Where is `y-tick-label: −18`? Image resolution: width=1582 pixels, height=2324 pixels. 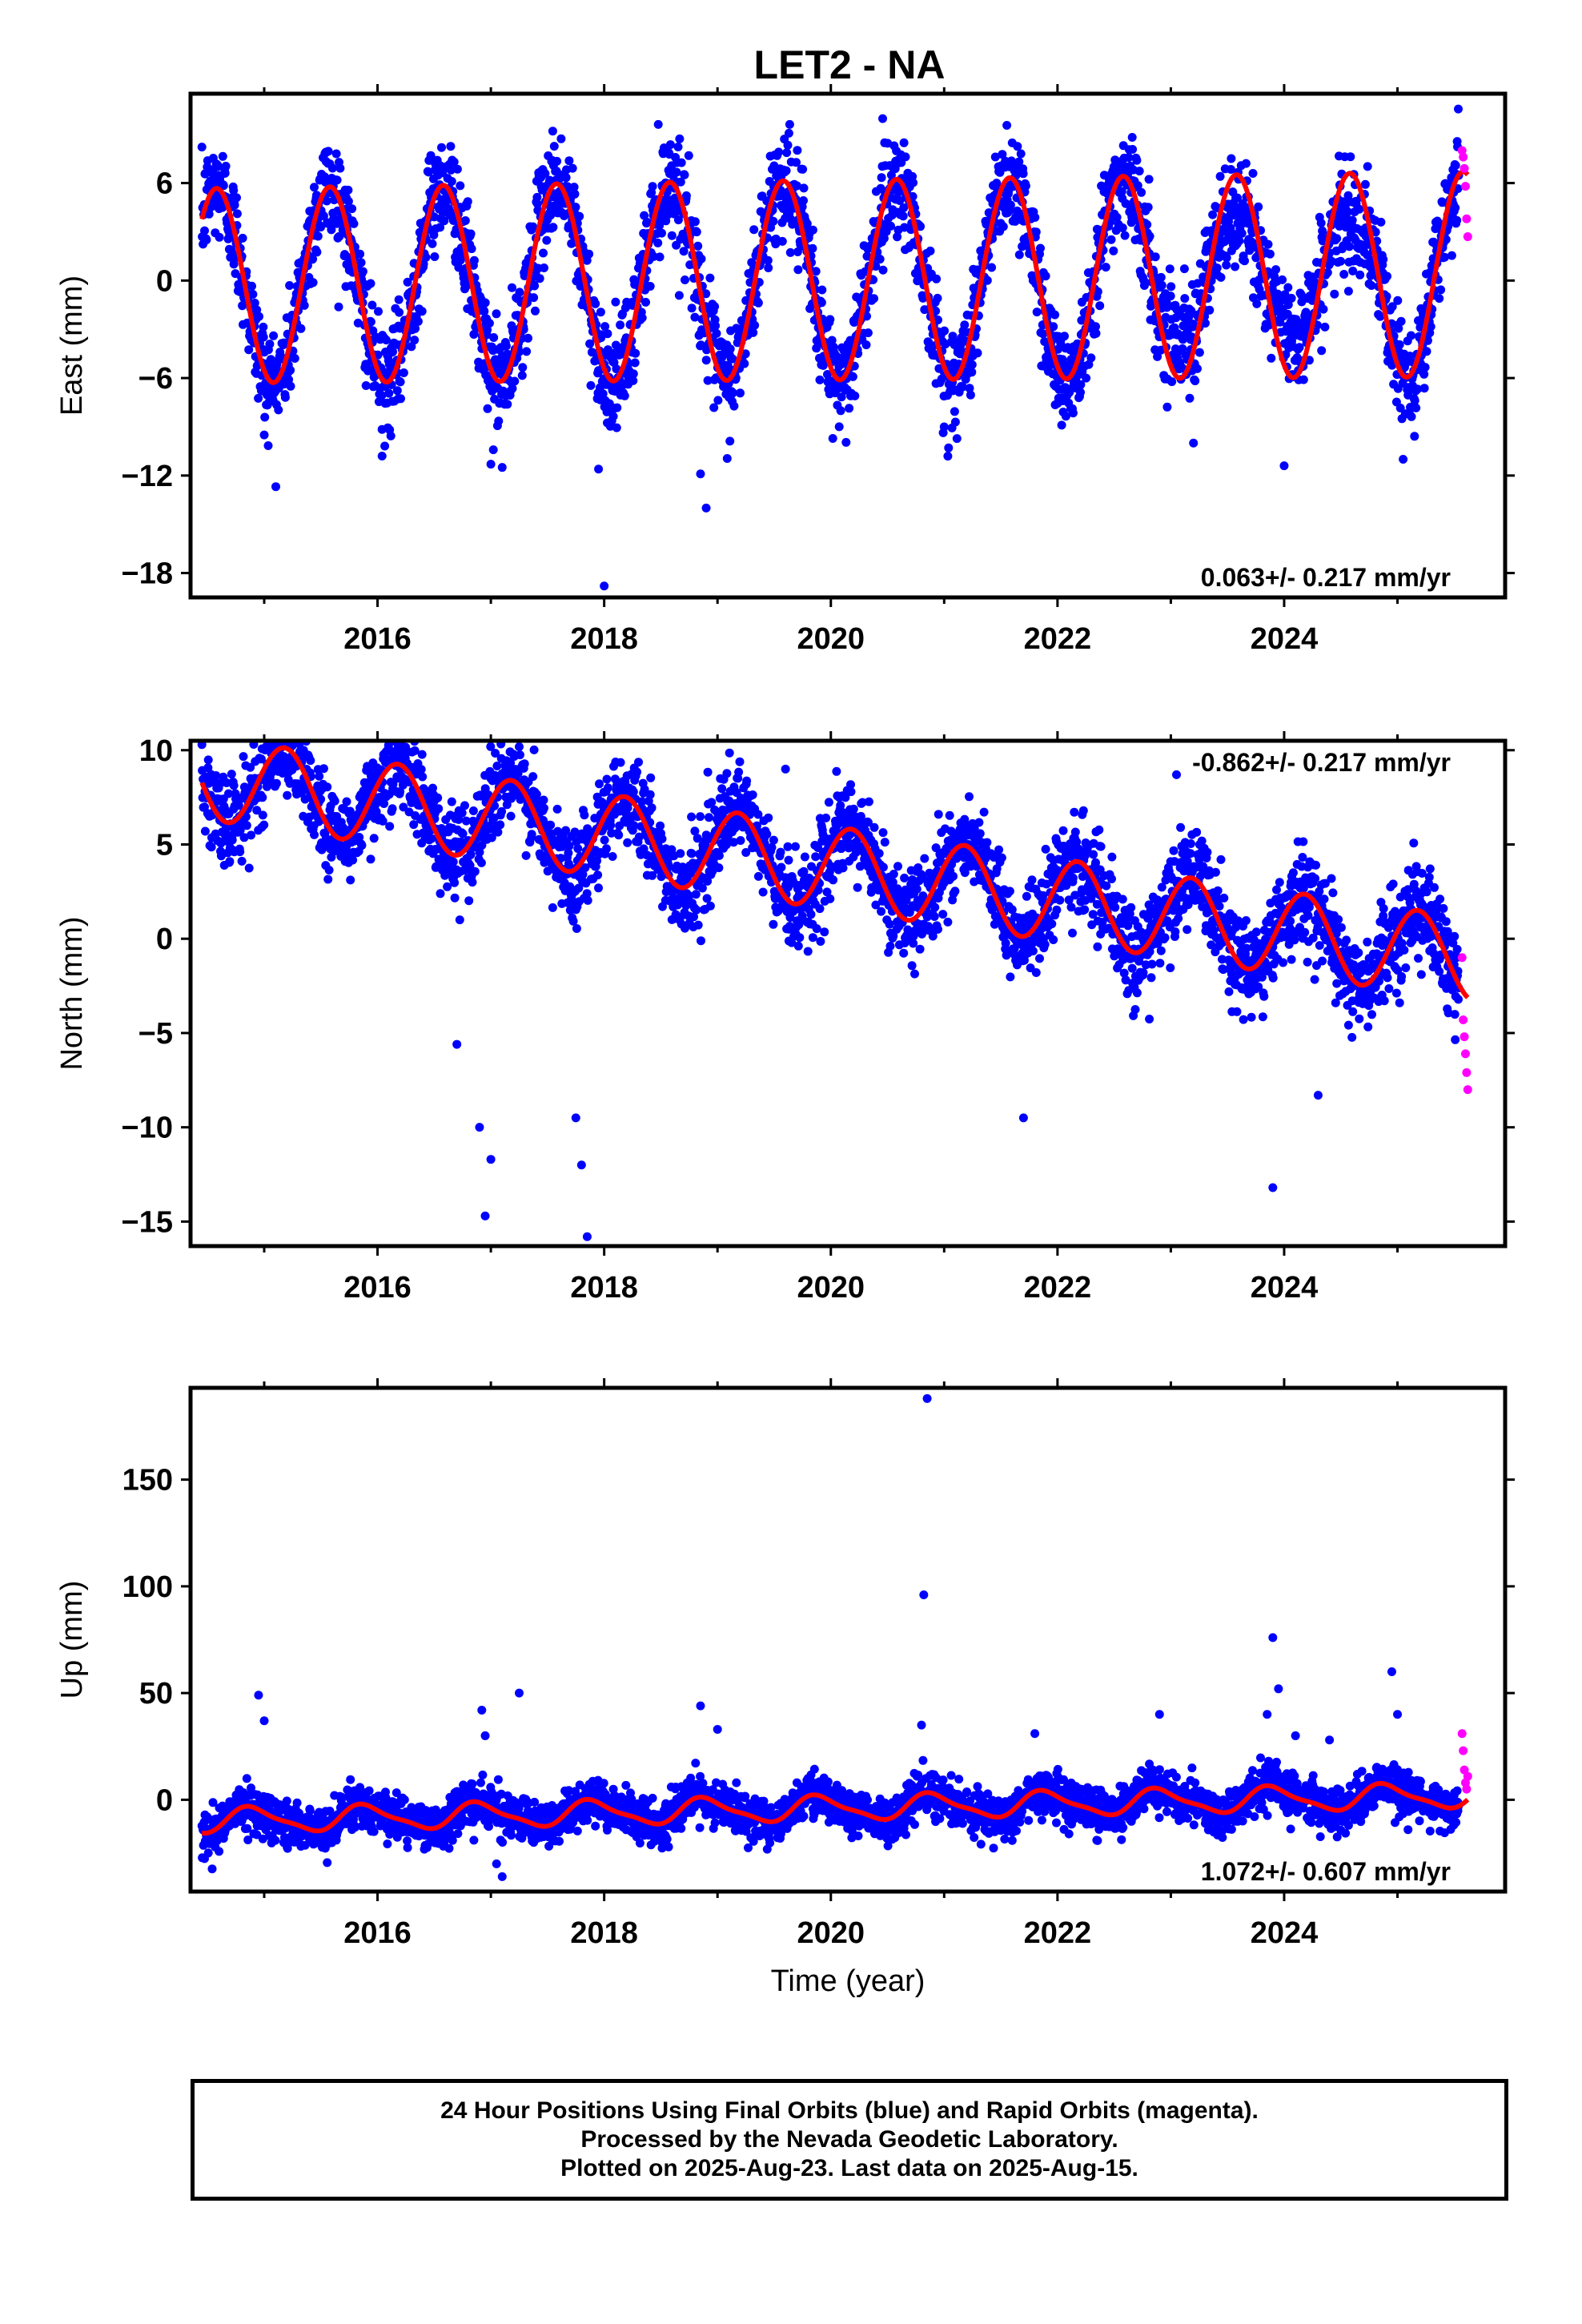
y-tick-label: −18 is located at coordinates (147, 574).